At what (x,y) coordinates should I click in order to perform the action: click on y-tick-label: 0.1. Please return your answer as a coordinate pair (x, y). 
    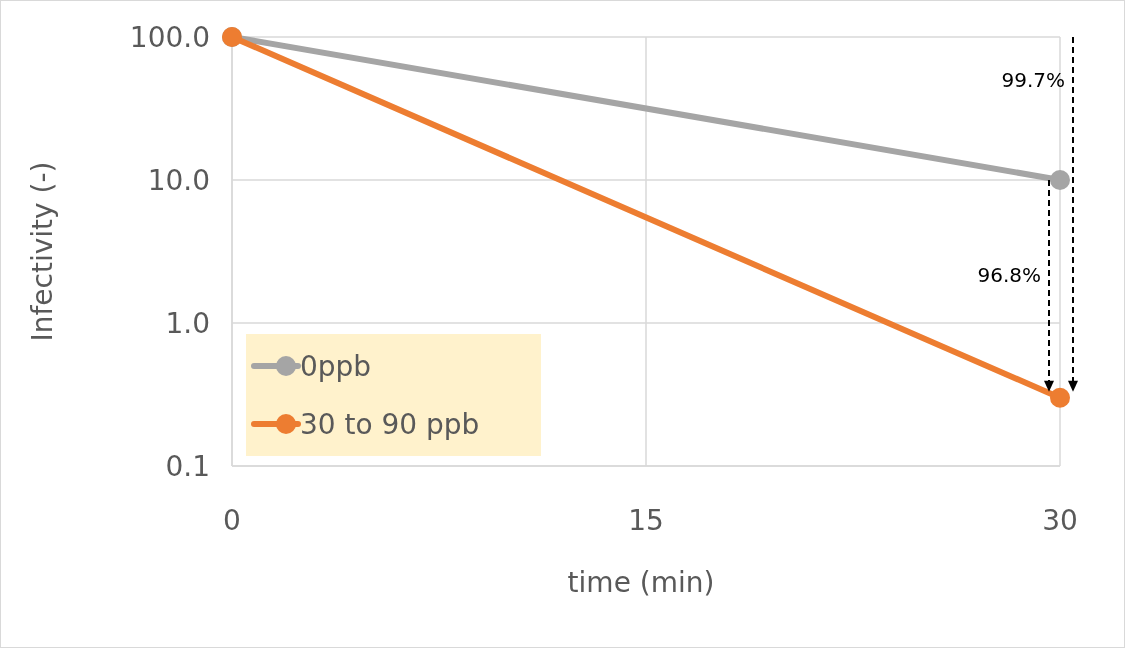
    Looking at the image, I should click on (187, 466).